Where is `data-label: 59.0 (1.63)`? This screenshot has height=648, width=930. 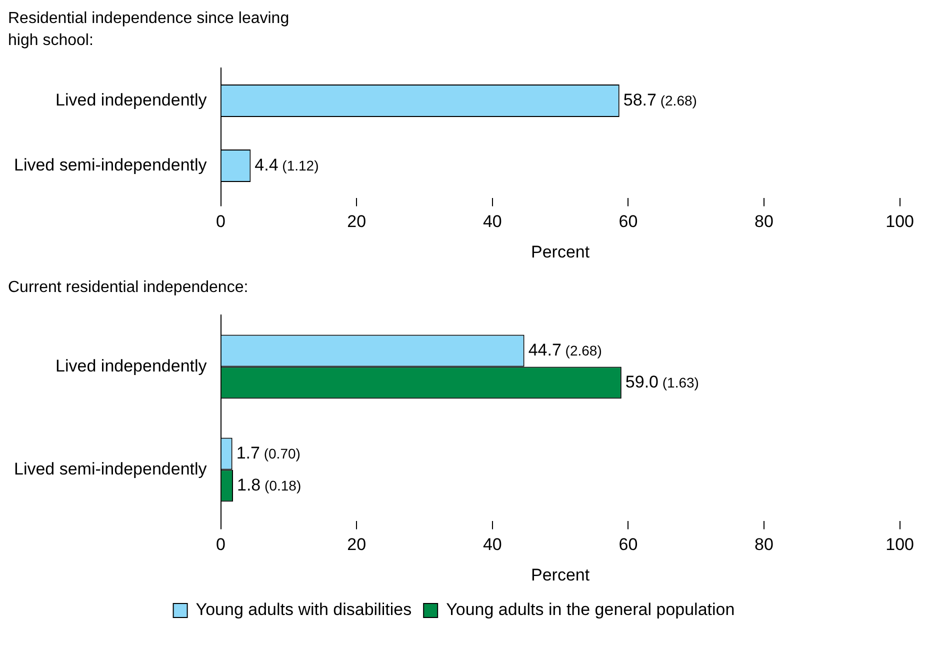 data-label: 59.0 (1.63) is located at coordinates (662, 382).